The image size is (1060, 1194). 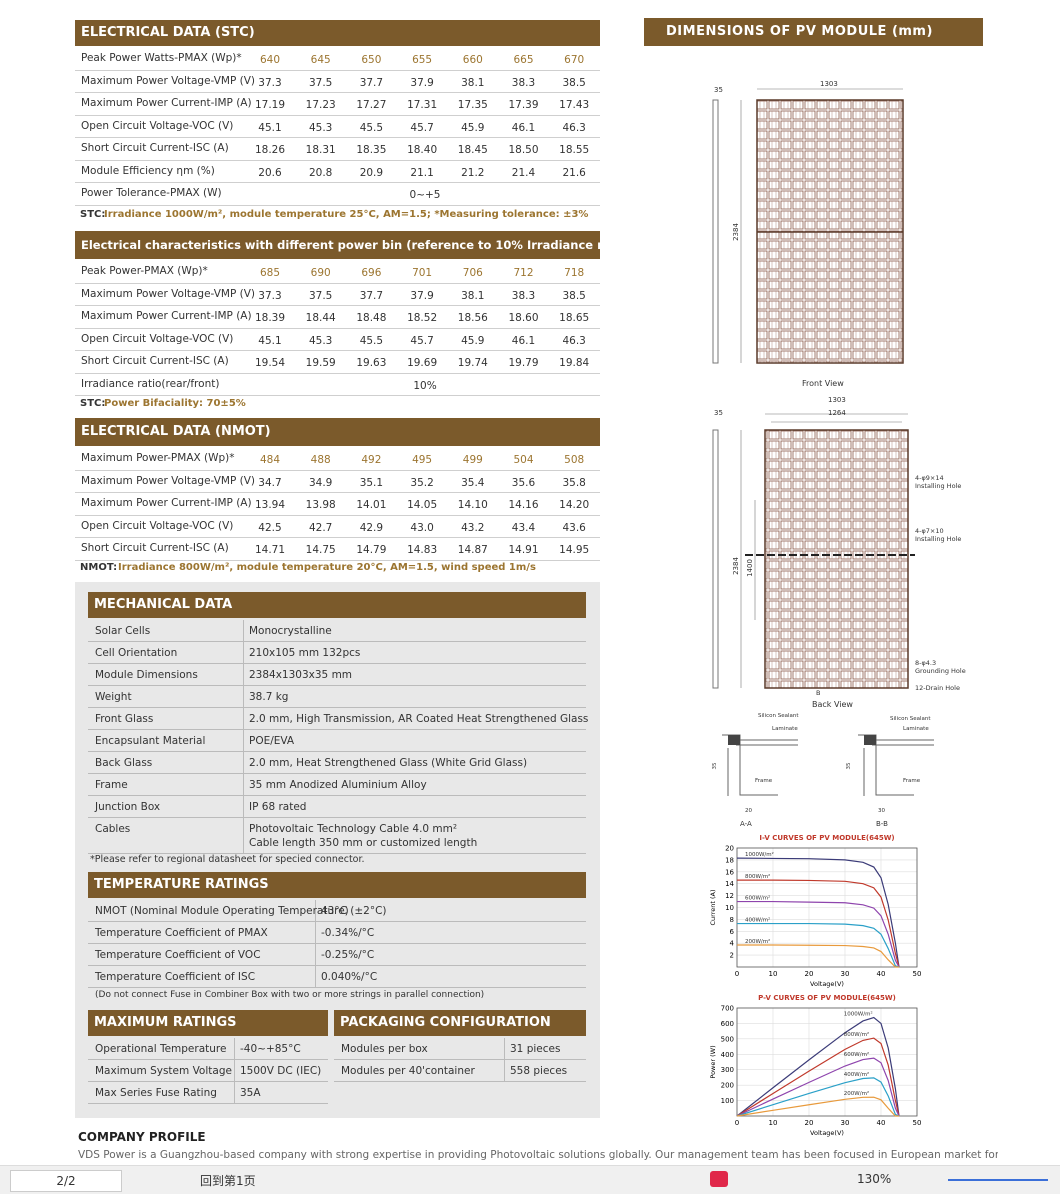 I want to click on row-label: Maximum Power-PMAX (Wp)*, so click(x=158, y=458).